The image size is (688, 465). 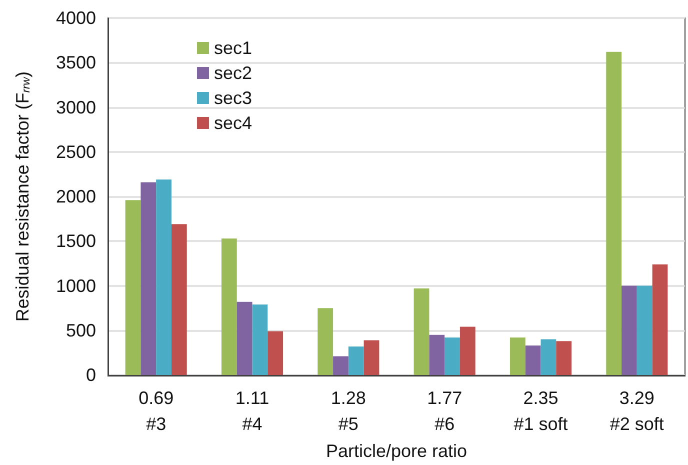 I want to click on x-tick-label: 1.28 #5, so click(x=348, y=411).